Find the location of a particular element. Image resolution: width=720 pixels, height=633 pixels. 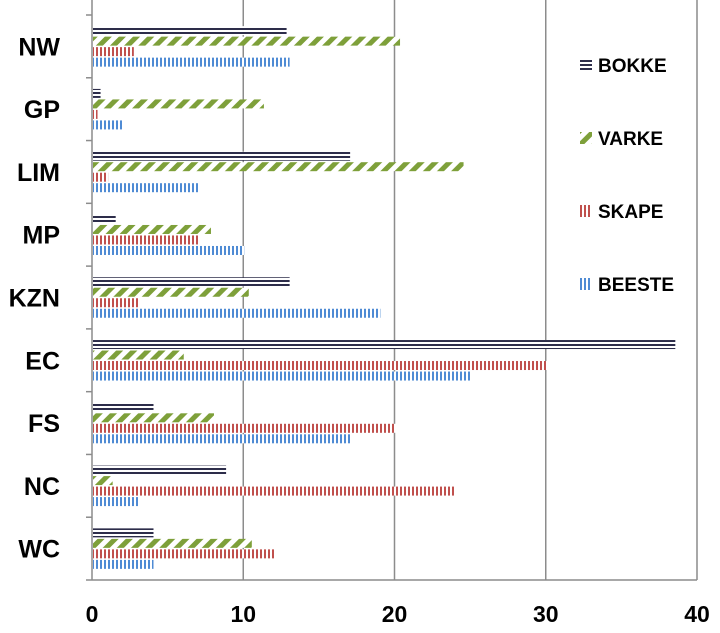

bar-bokke-wc is located at coordinates (123, 533).